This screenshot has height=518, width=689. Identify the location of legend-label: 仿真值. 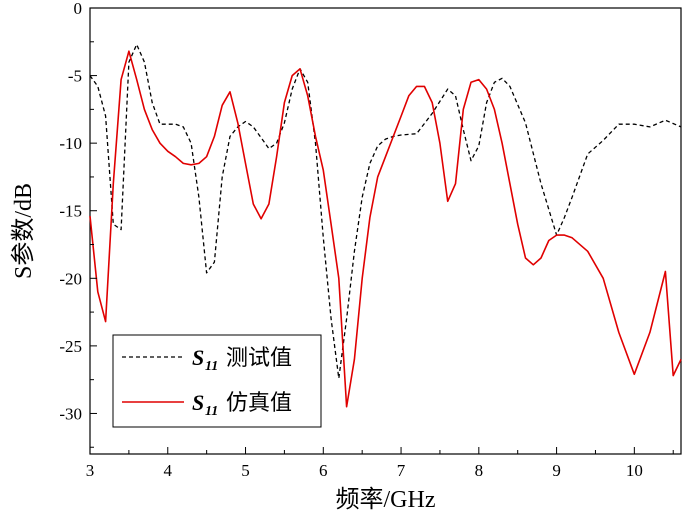
(259, 402).